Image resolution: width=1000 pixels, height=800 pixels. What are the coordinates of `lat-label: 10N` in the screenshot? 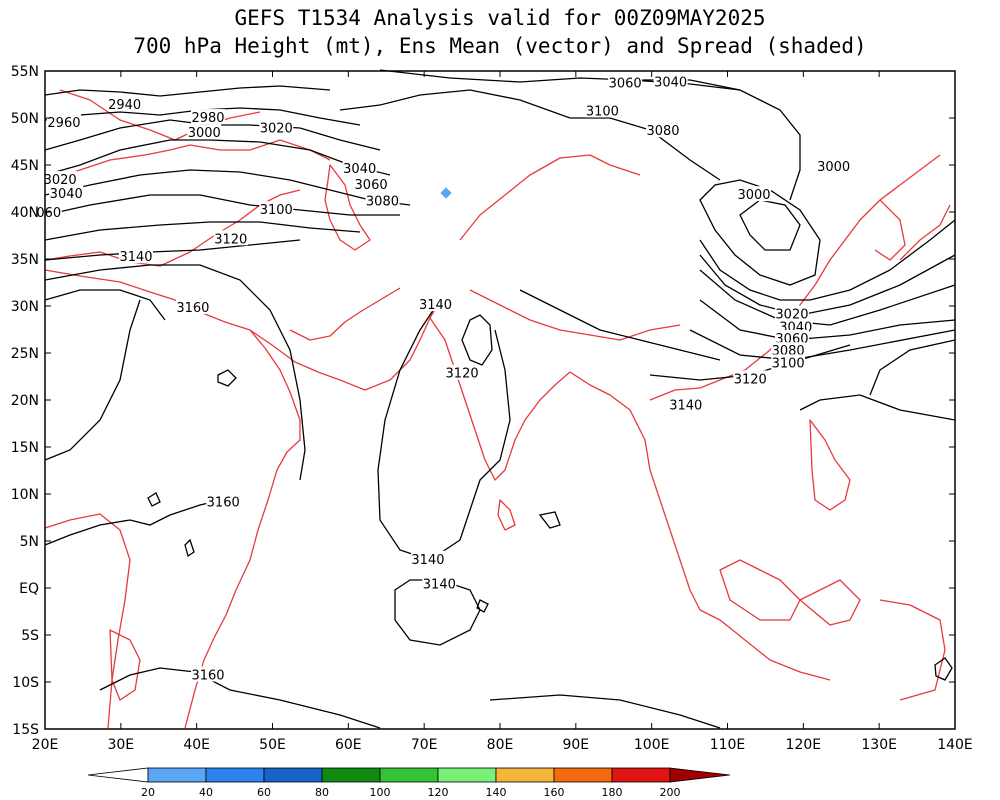 It's located at (25, 495).